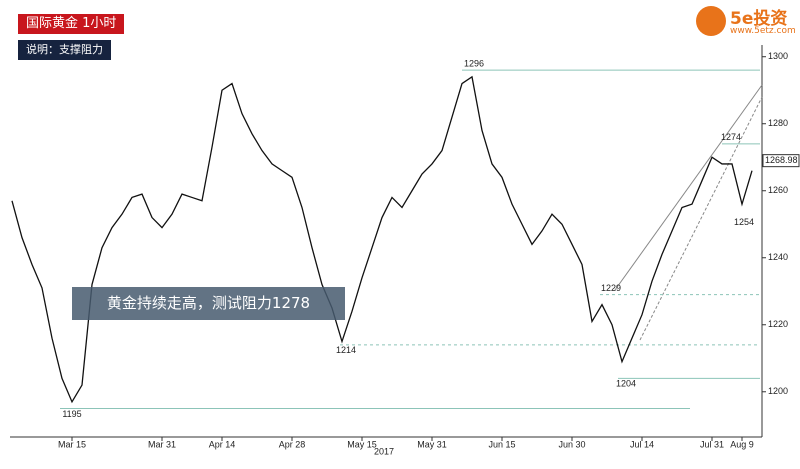  I want to click on year-label: 2017, so click(384, 451).